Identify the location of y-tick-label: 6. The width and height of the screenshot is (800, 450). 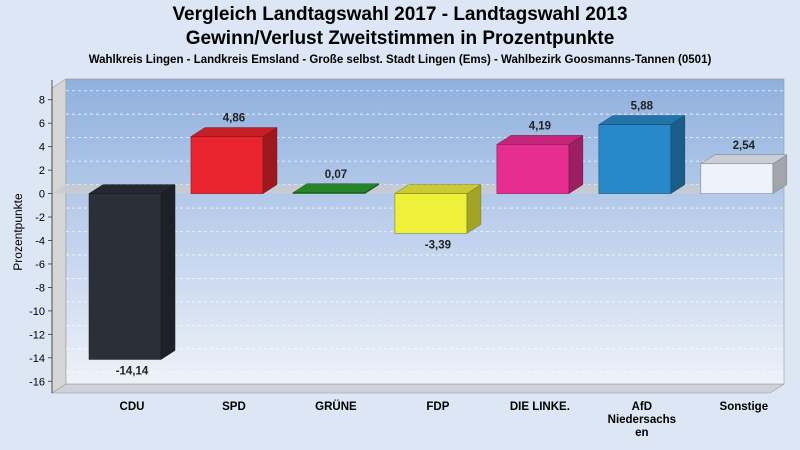
(42, 124).